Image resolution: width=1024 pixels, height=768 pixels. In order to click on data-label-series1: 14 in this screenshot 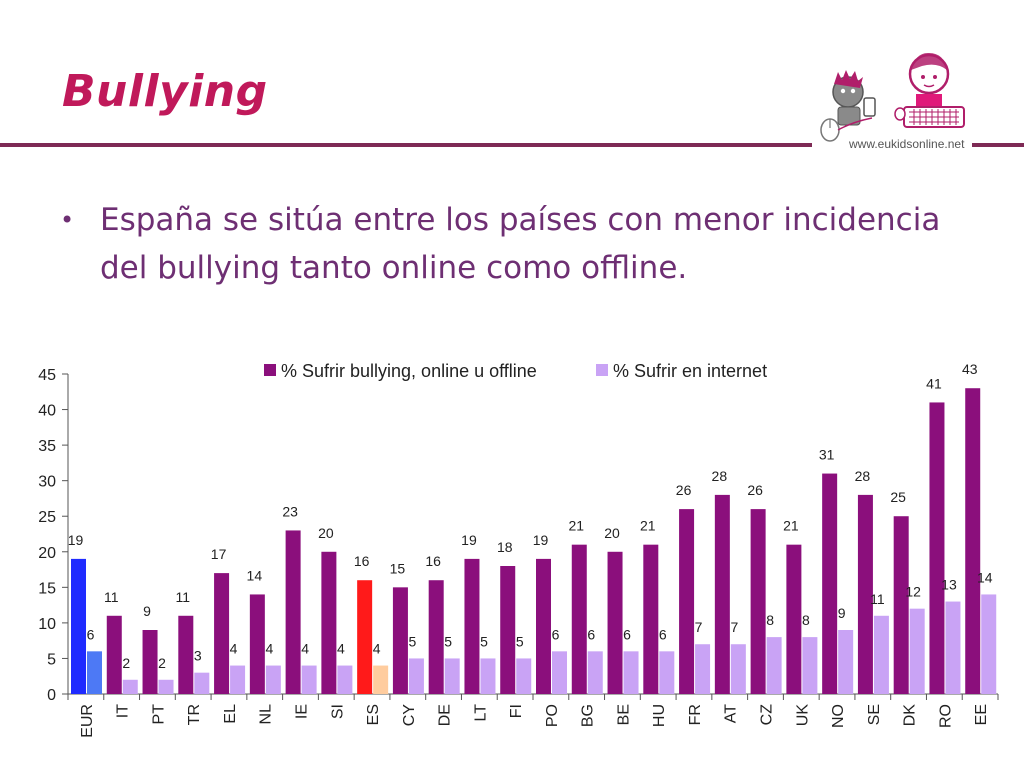, I will do `click(255, 575)`.